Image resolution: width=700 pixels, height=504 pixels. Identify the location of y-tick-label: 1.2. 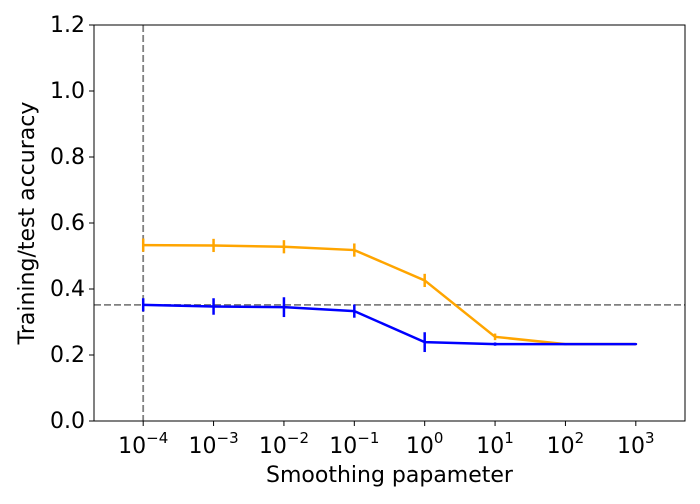
(67, 25).